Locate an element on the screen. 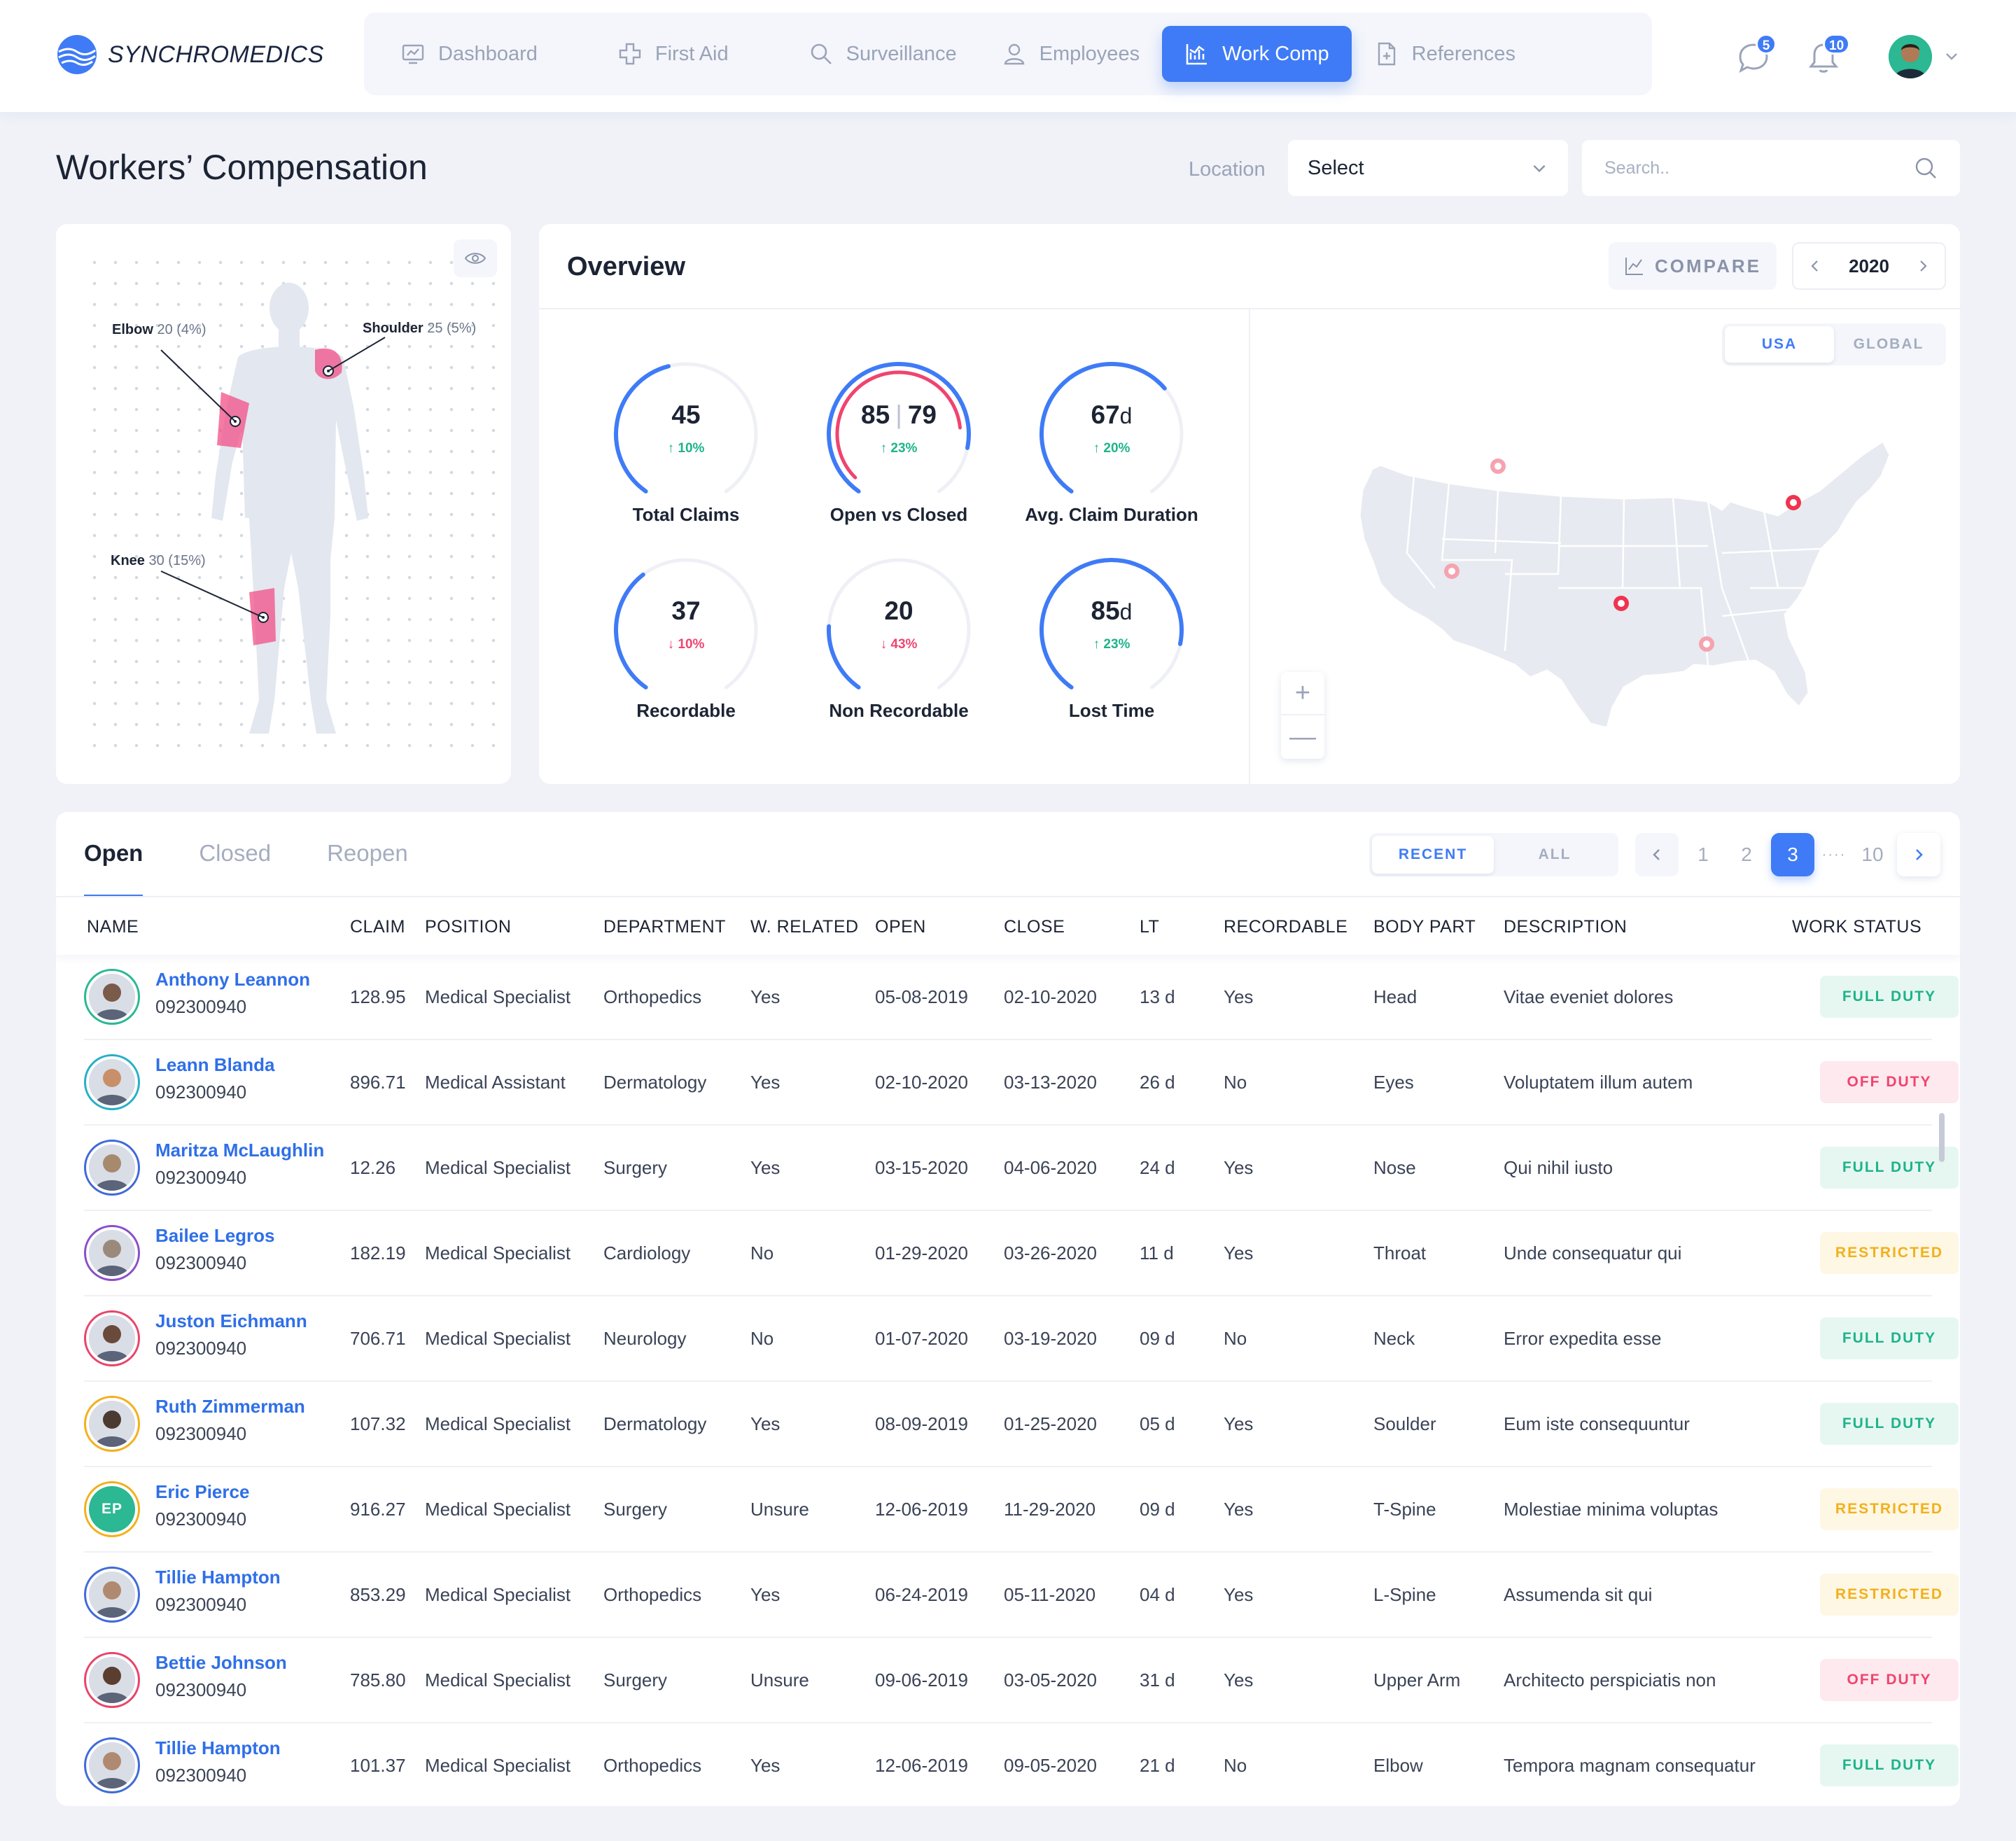  usa-map is located at coordinates (1631, 567).